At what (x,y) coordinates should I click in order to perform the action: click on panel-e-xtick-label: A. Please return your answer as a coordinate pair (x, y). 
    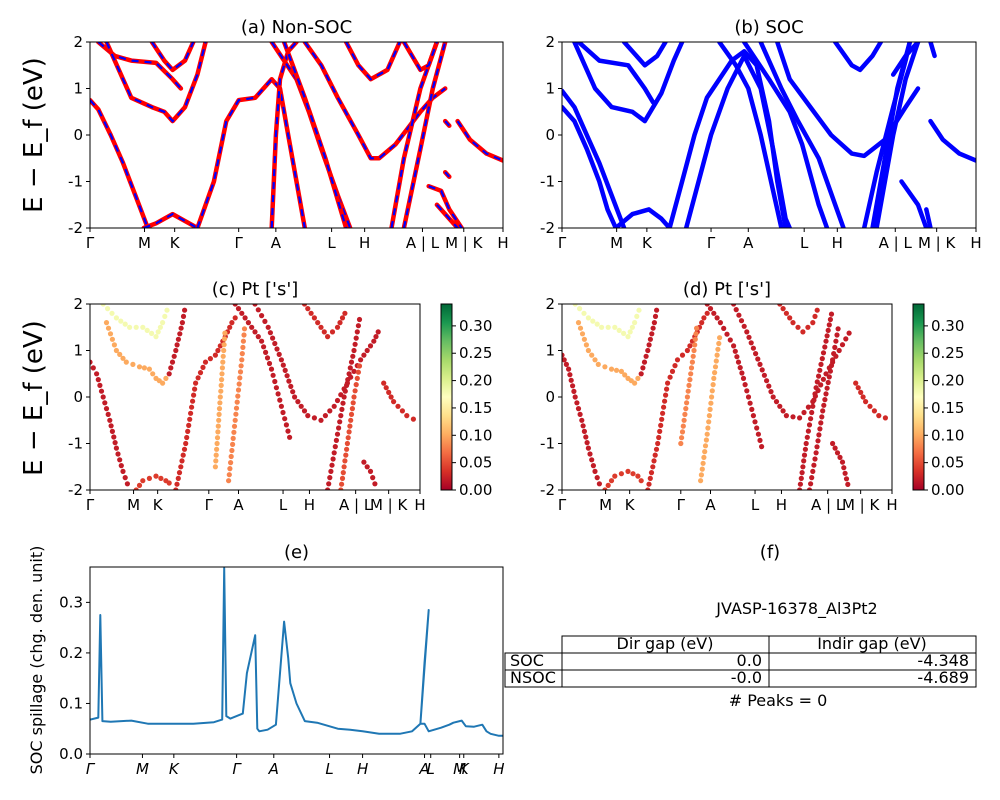
    Looking at the image, I should click on (423, 769).